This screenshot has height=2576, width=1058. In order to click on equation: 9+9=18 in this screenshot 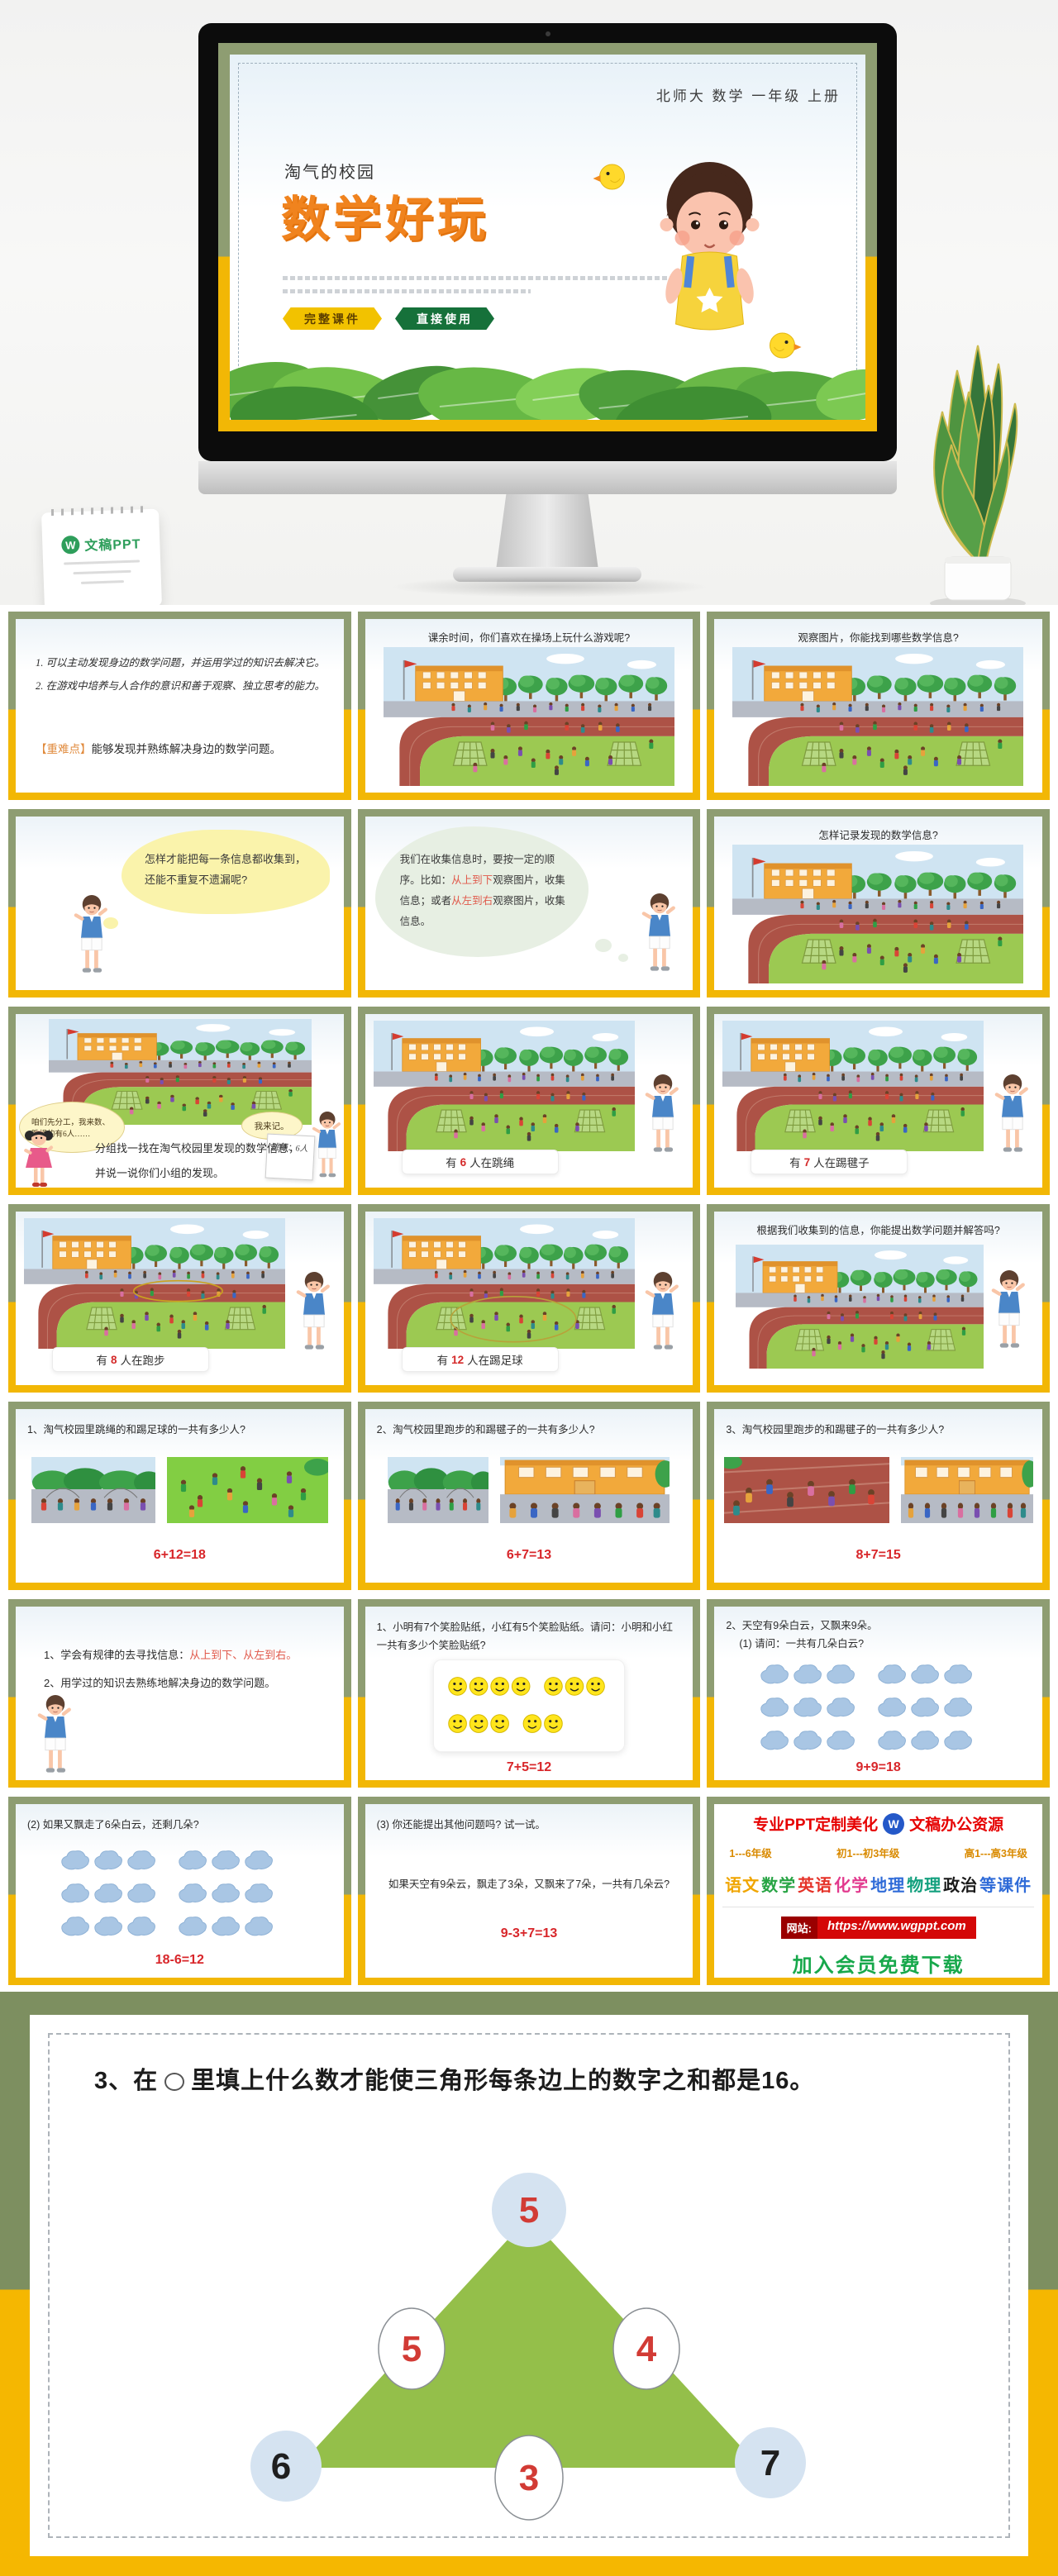, I will do `click(878, 1767)`.